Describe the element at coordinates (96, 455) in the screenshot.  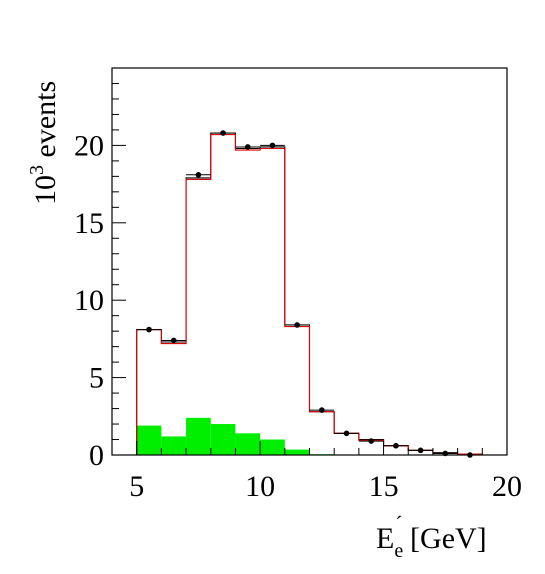
I see `y-tick-label-0: 0` at that location.